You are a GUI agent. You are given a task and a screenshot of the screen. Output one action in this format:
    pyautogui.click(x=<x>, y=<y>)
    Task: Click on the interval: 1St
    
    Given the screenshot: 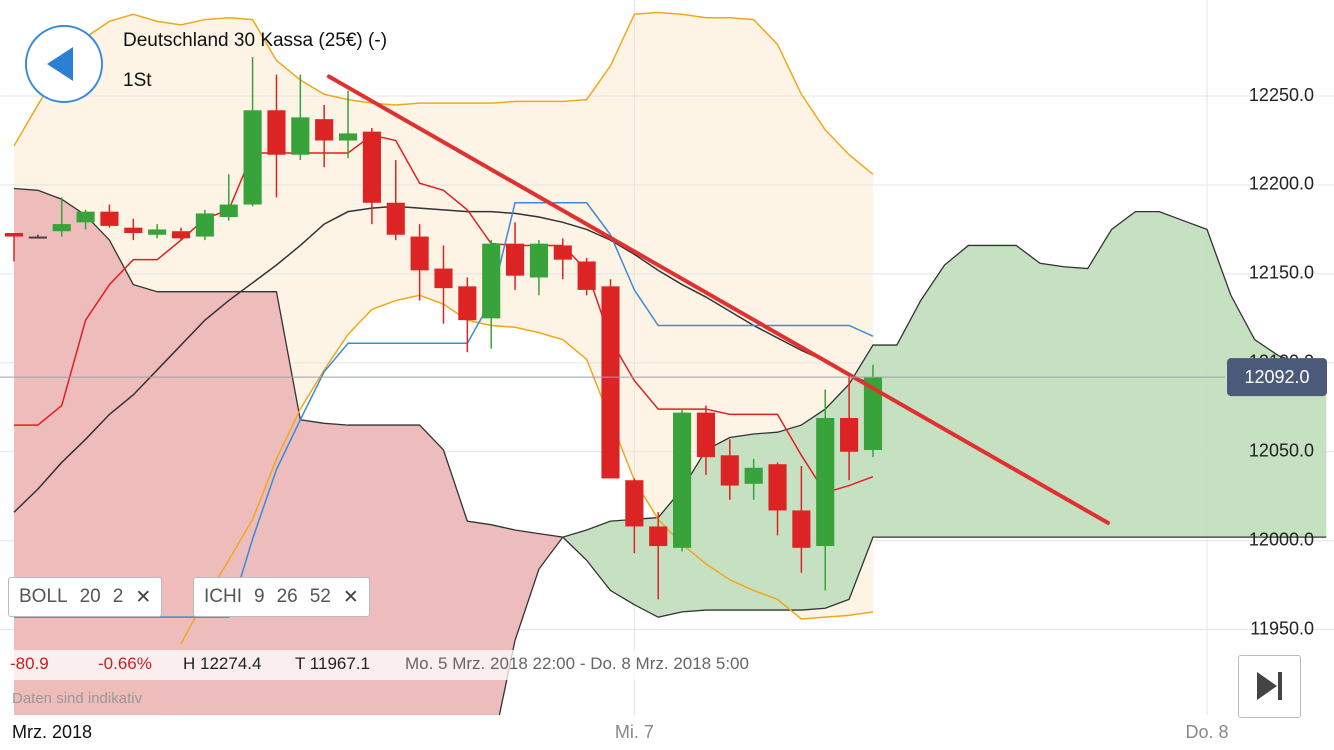 What is the action you would take?
    pyautogui.click(x=137, y=80)
    